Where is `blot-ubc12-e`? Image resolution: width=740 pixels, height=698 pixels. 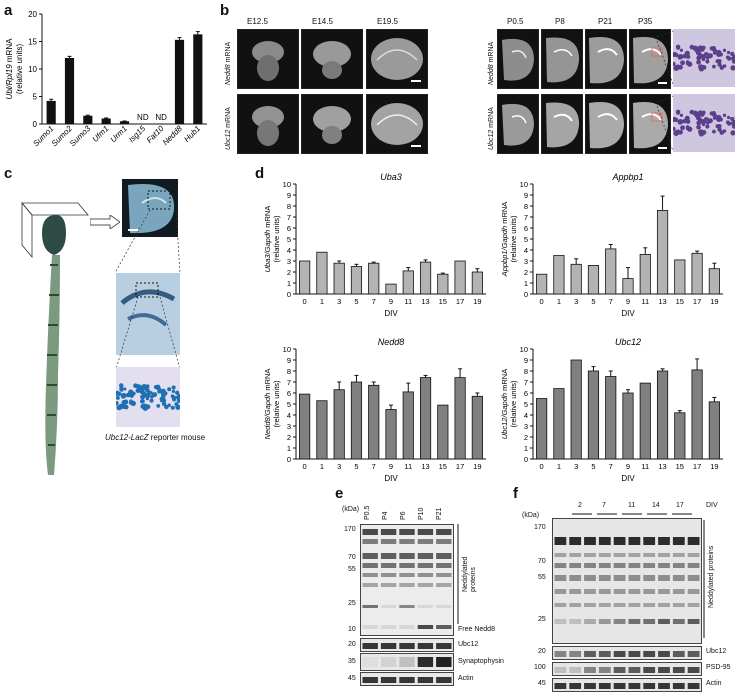
blot-ubc12-e is located at coordinates (407, 645).